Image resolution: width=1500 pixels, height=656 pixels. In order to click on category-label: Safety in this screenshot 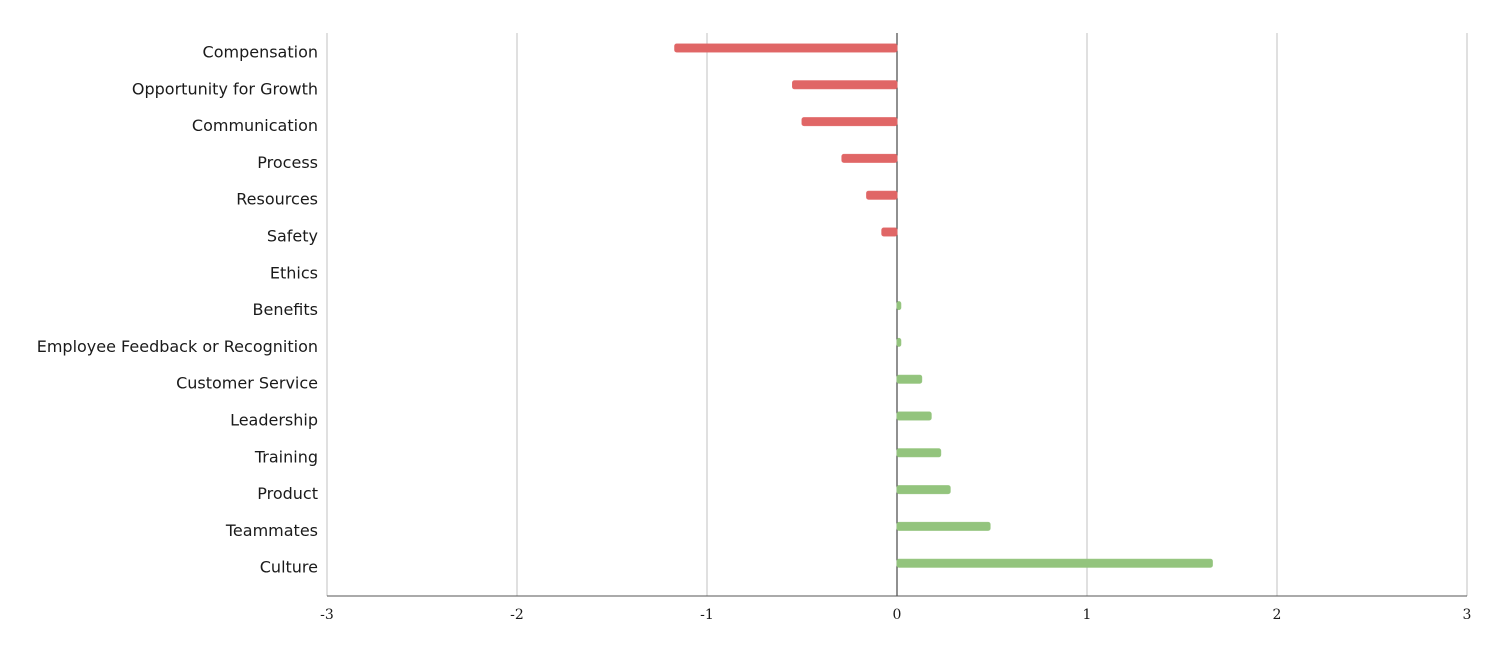, I will do `click(292, 236)`.